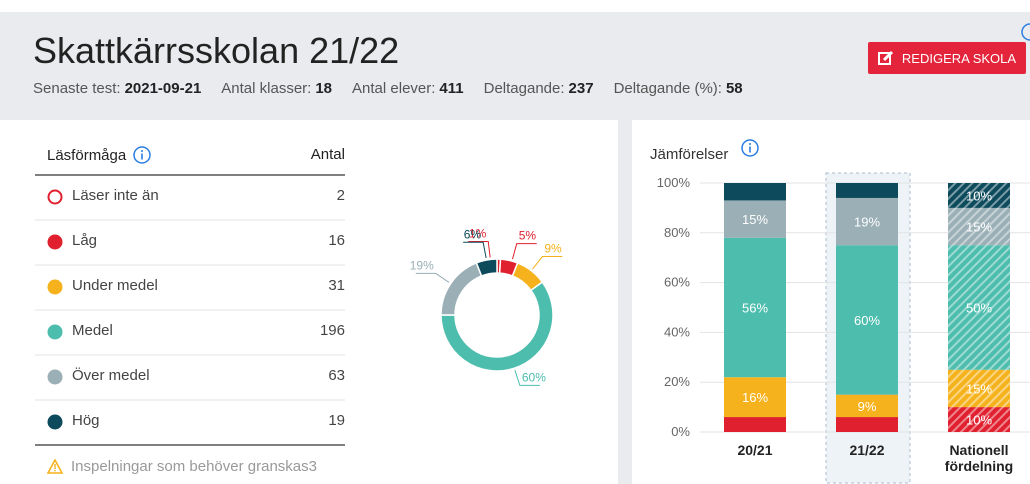 This screenshot has width=1030, height=484. I want to click on note: Inspelningar som behöver granskas3, so click(182, 466).